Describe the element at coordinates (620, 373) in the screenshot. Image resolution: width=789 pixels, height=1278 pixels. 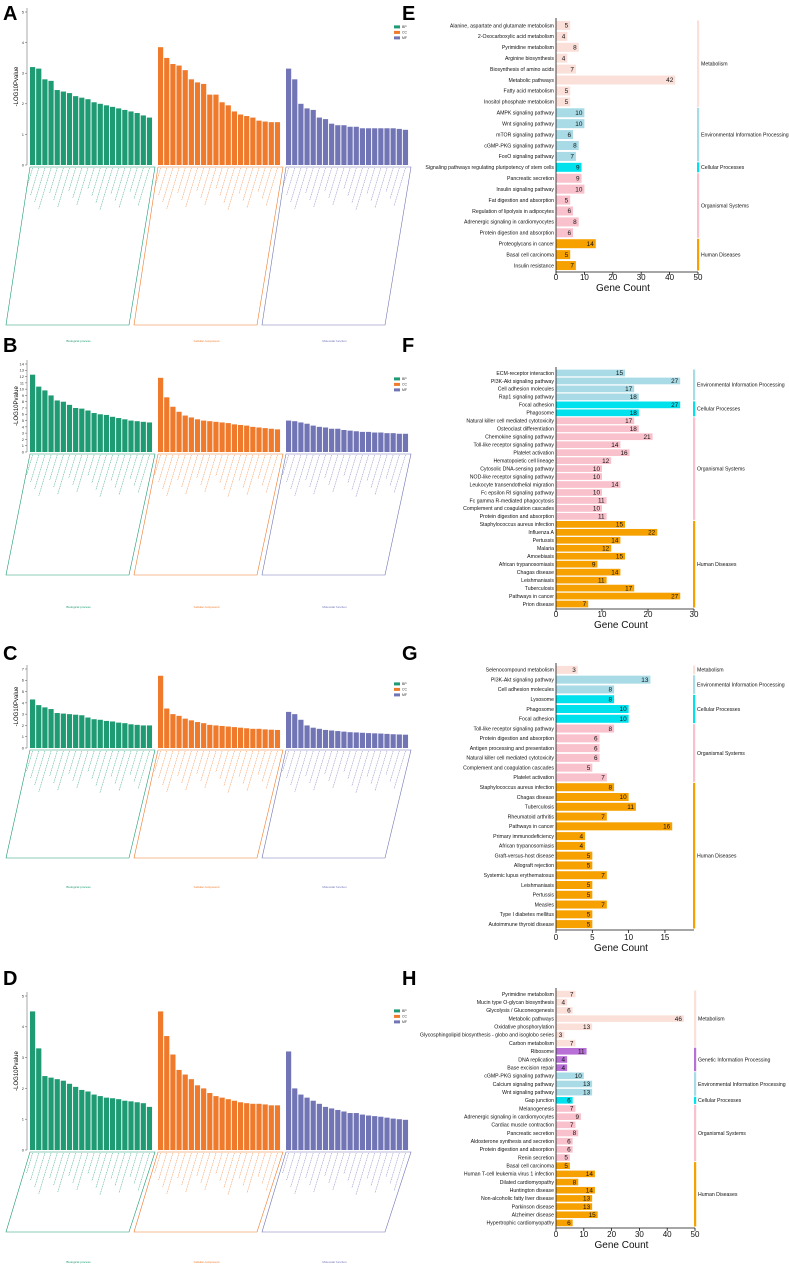
I see `value-label-ecm-receptor-interaction: 15` at that location.